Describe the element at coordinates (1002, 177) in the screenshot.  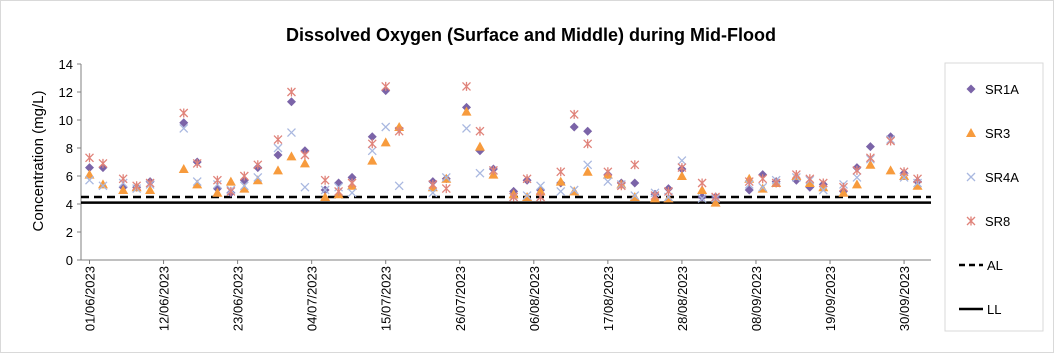
I see `legend-label-sr4a: SR4A` at that location.